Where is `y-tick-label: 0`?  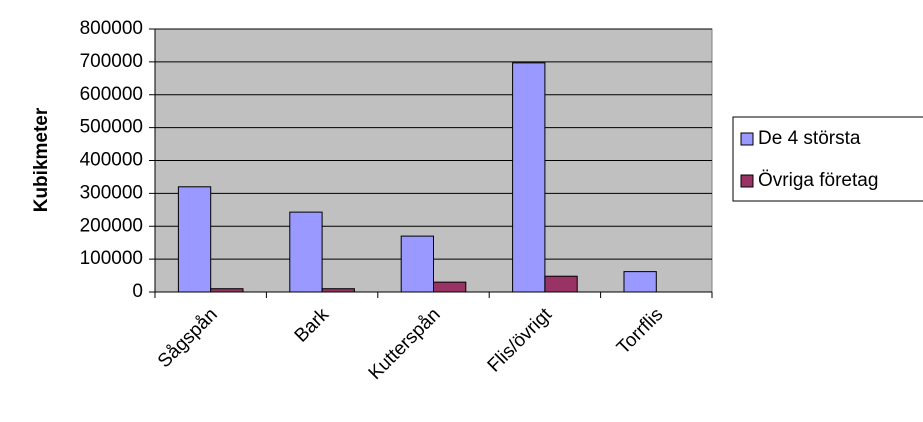
y-tick-label: 0 is located at coordinates (137, 291).